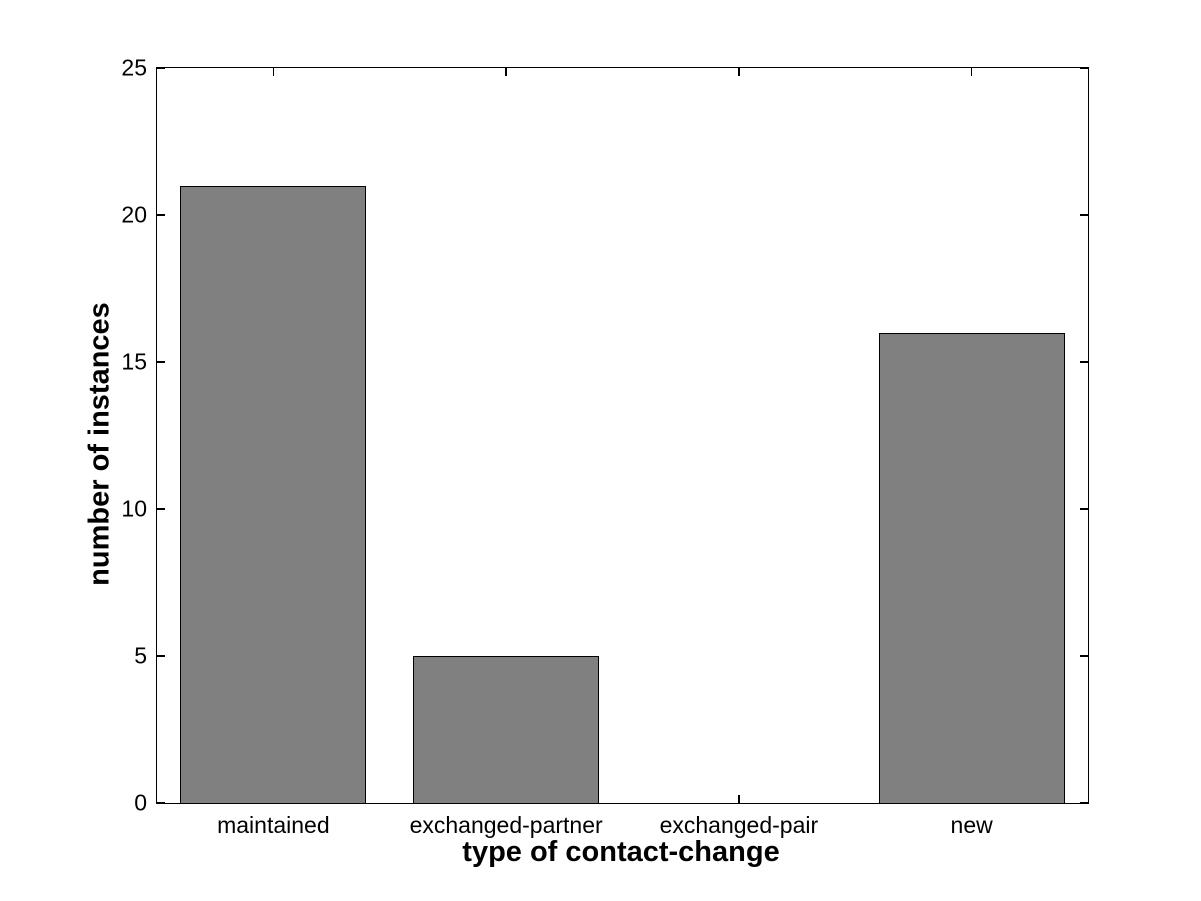 The width and height of the screenshot is (1201, 901). What do you see at coordinates (273, 825) in the screenshot?
I see `x-tick-label-maintained: maintained` at bounding box center [273, 825].